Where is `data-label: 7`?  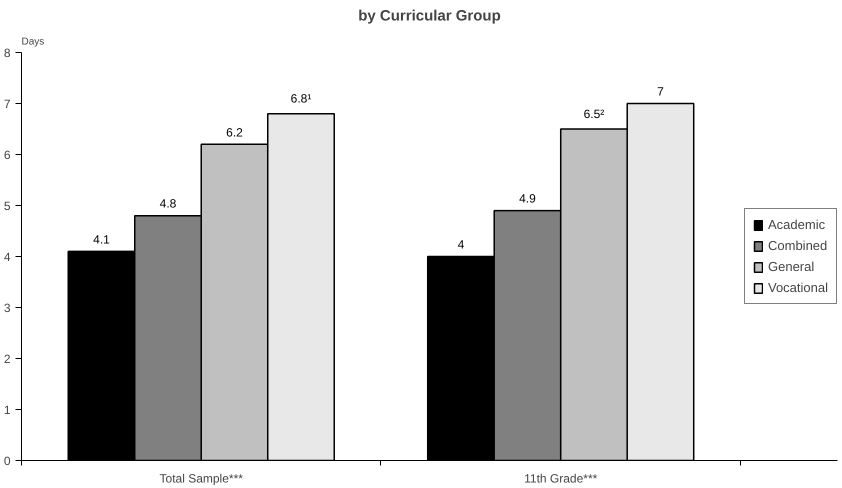 data-label: 7 is located at coordinates (660, 91).